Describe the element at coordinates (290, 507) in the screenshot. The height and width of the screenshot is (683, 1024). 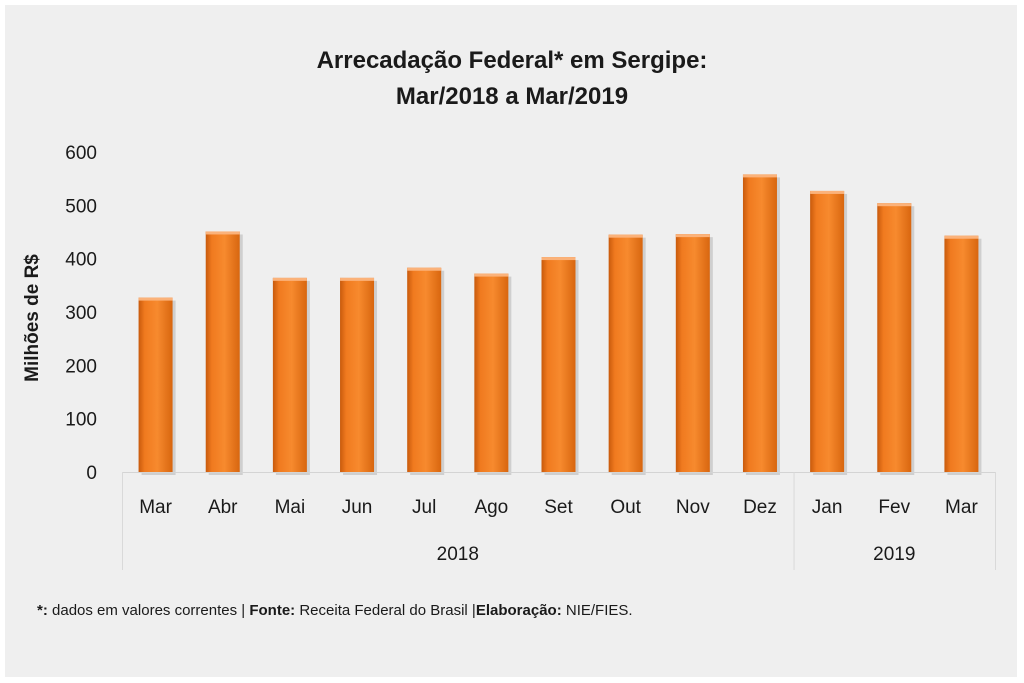
I see `x-tick-label: Mai` at that location.